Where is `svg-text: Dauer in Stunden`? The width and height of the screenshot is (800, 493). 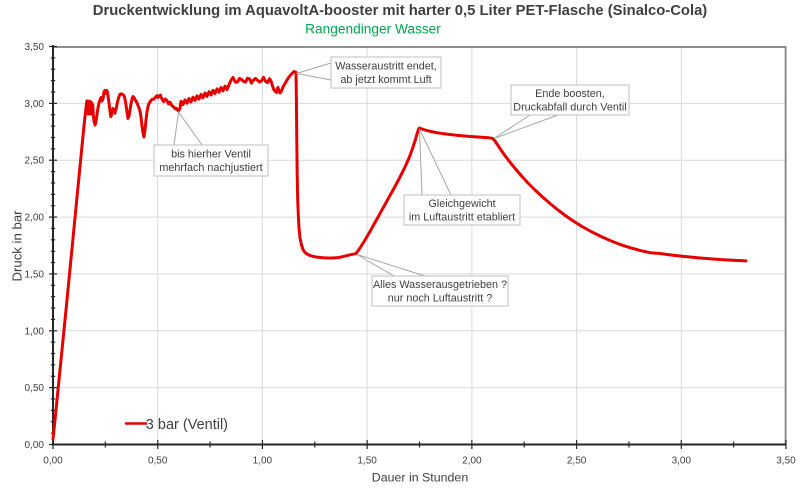
svg-text: Dauer in Stunden is located at coordinates (420, 478).